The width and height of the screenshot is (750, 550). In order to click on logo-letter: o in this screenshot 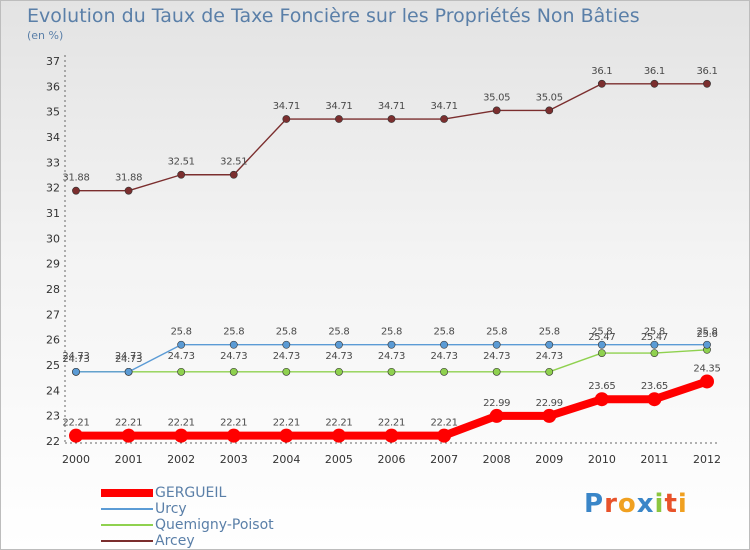, I will do `click(627, 504)`.